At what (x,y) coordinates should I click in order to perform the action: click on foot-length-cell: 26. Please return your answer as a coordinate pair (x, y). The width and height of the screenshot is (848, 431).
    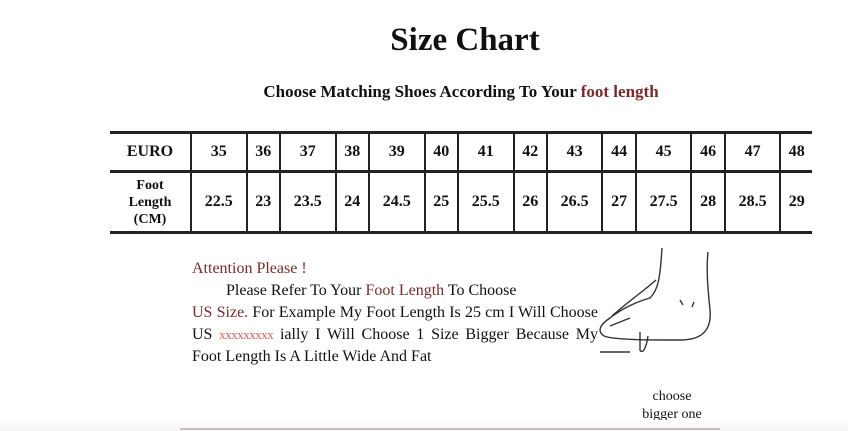
    Looking at the image, I should click on (529, 202).